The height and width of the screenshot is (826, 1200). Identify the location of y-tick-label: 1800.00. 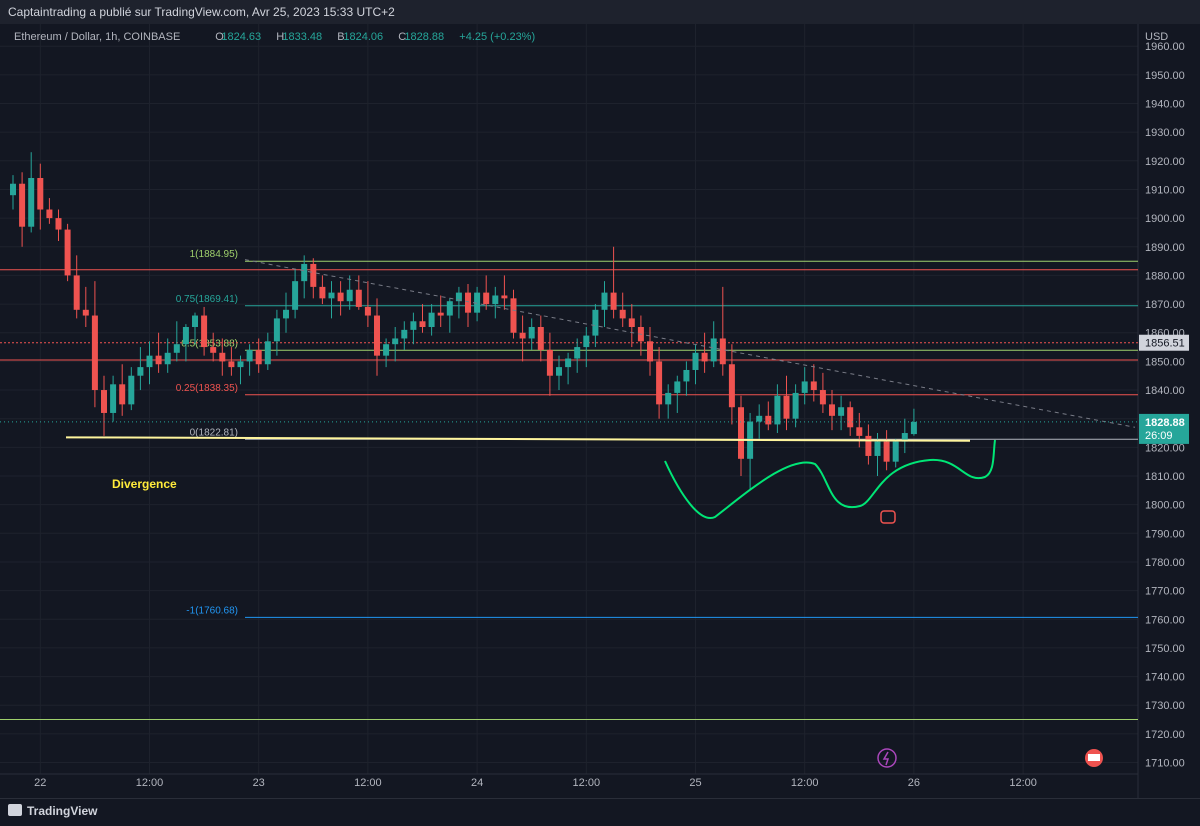
(1165, 506).